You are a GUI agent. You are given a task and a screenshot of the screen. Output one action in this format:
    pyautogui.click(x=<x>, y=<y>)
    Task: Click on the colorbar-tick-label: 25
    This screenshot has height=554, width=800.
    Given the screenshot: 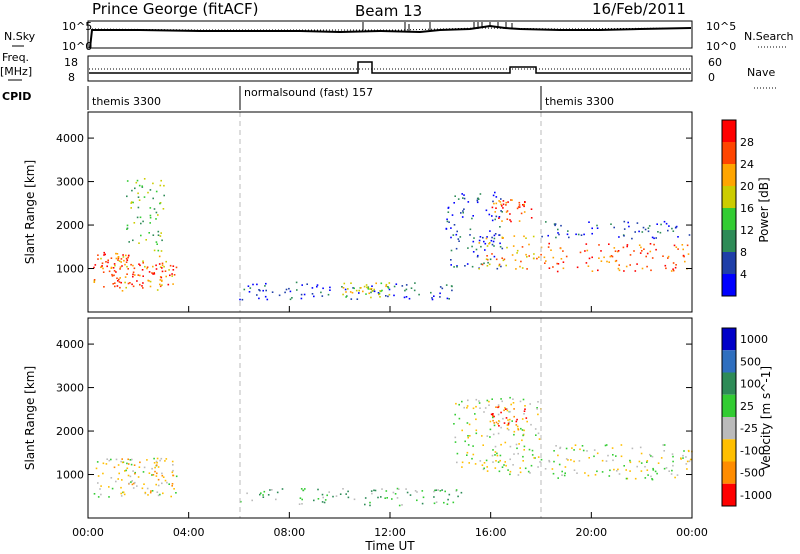 What is the action you would take?
    pyautogui.click(x=747, y=406)
    